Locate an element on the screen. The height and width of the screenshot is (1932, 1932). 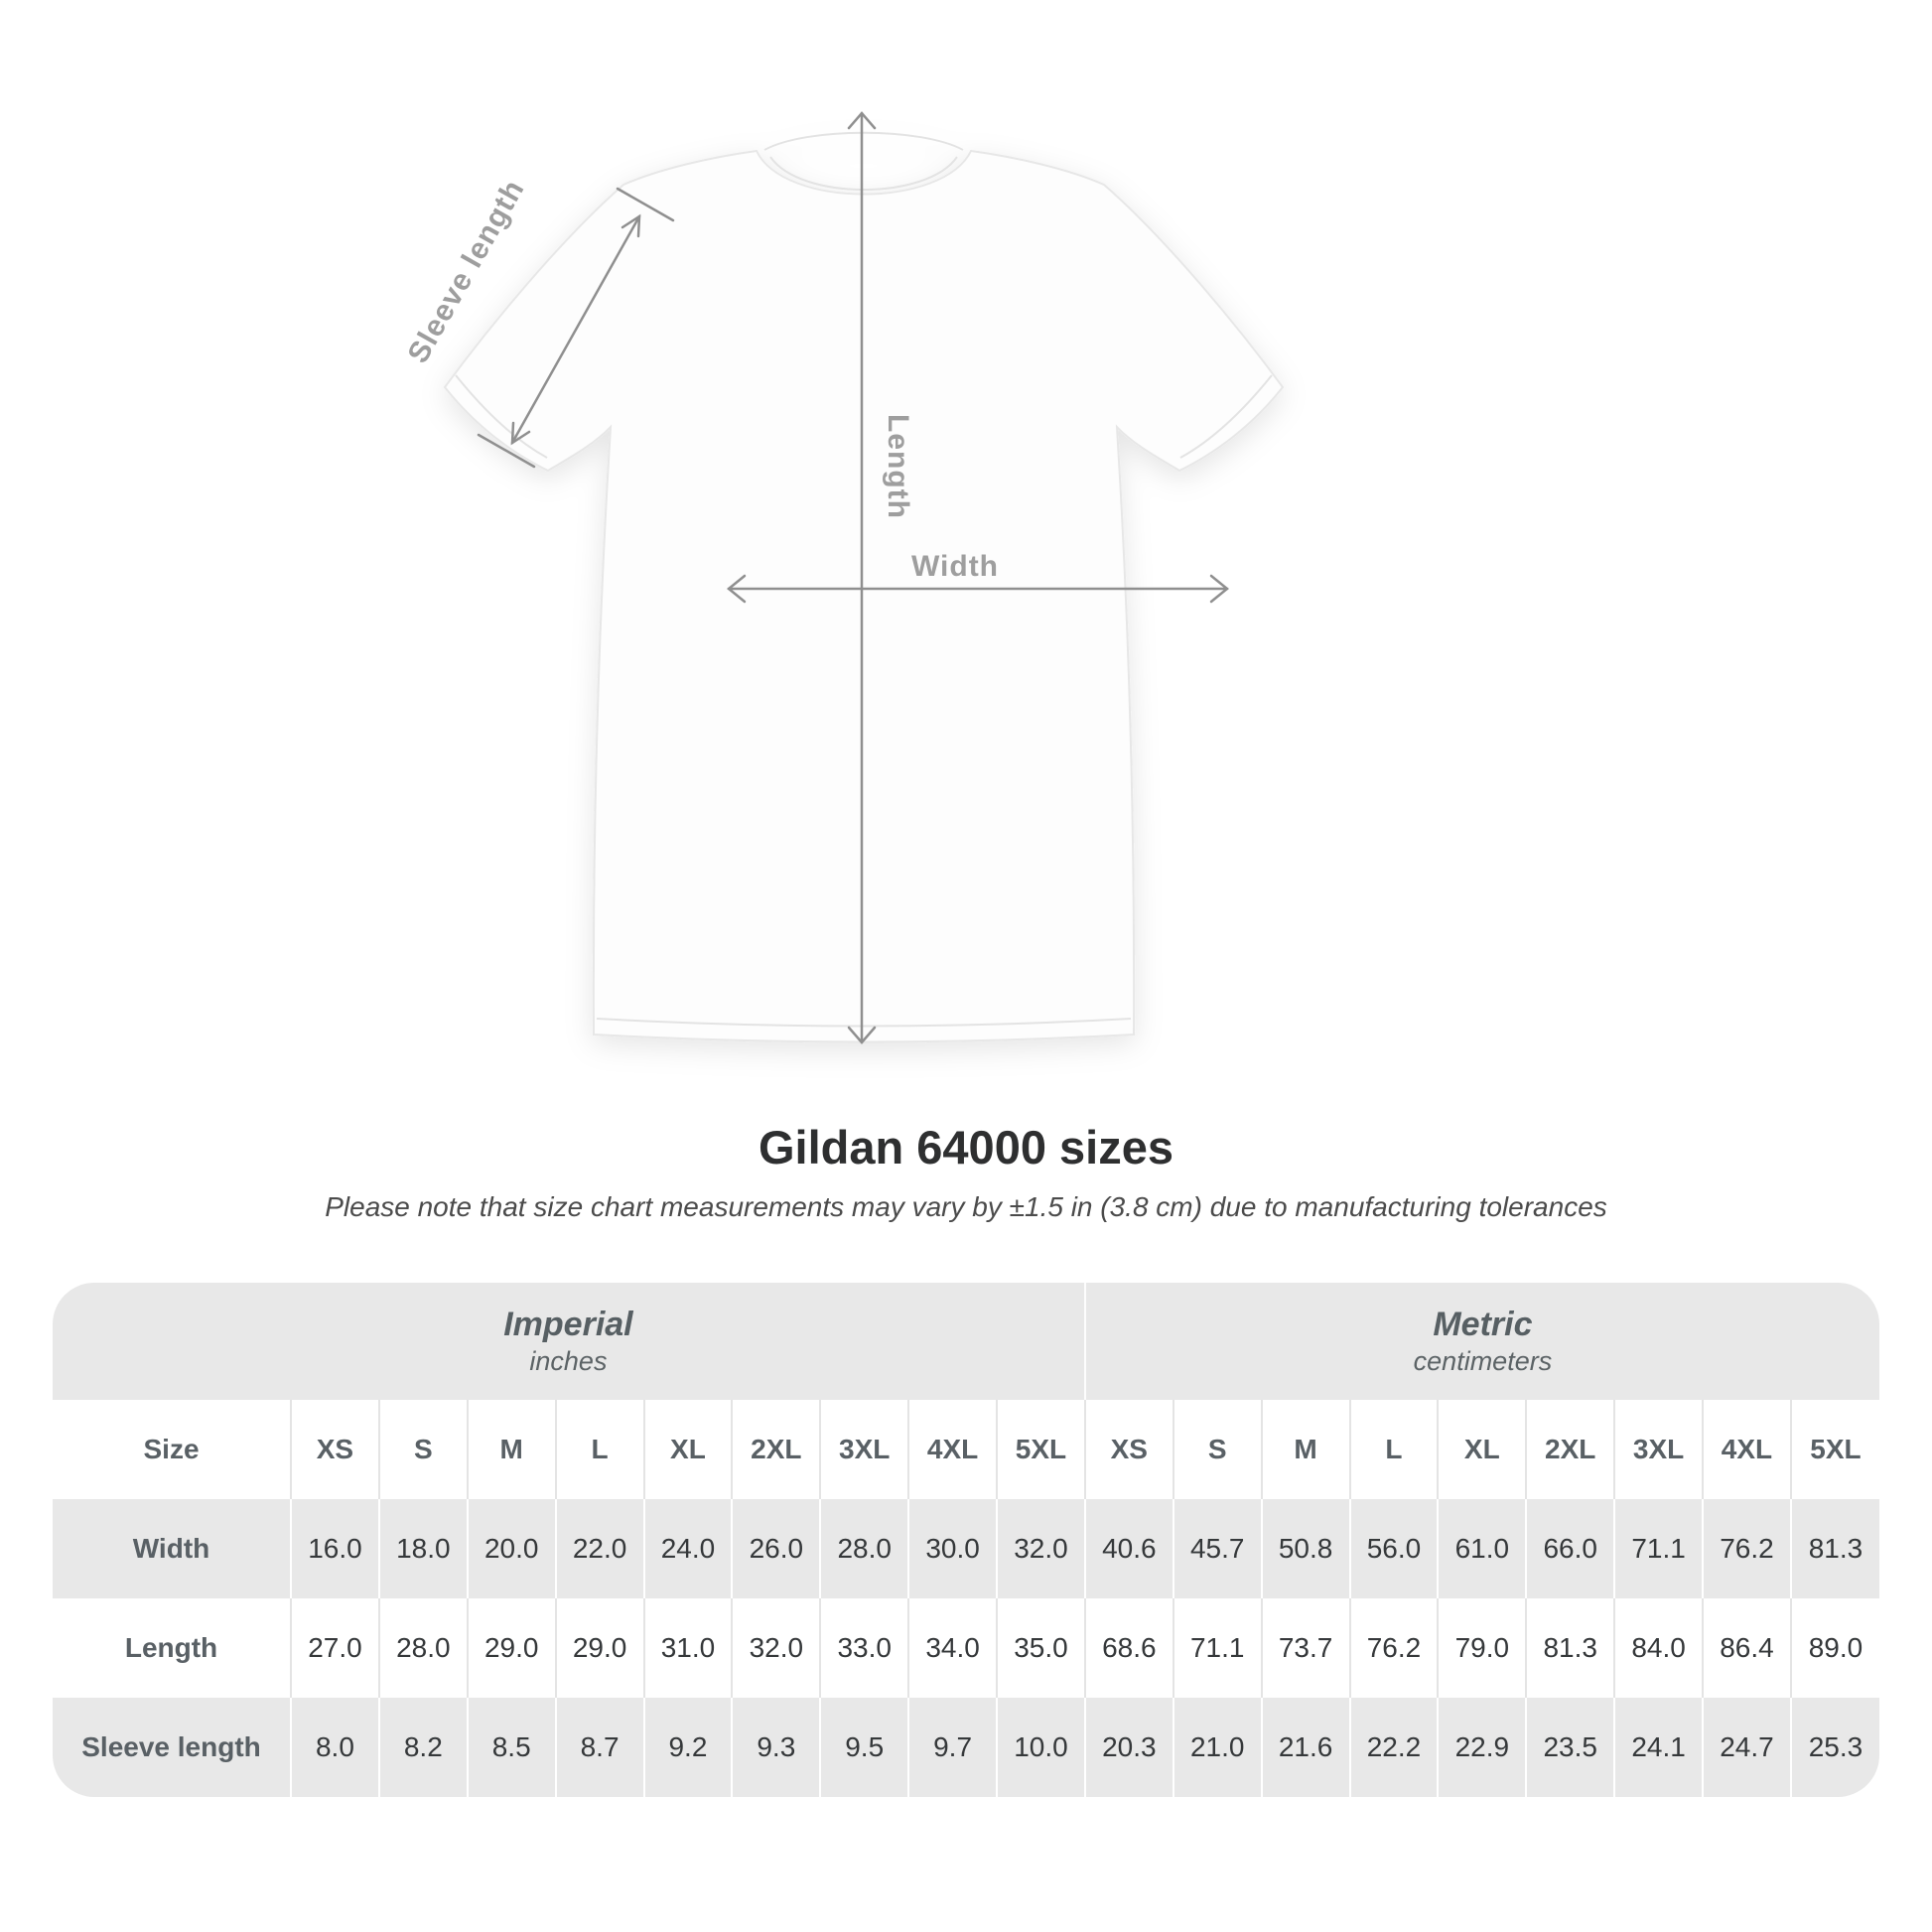
length-imperial-value: 28.0 is located at coordinates (423, 1648).